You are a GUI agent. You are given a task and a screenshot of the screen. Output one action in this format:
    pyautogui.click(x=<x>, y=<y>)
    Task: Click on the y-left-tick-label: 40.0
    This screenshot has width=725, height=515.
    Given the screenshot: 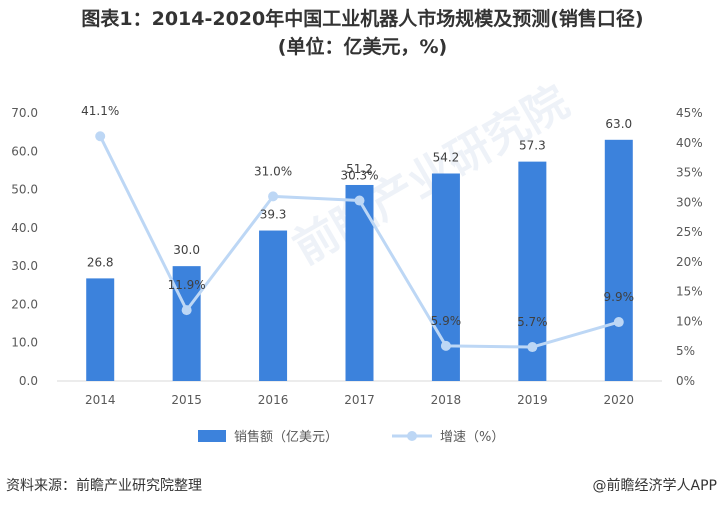 What is the action you would take?
    pyautogui.click(x=24, y=228)
    